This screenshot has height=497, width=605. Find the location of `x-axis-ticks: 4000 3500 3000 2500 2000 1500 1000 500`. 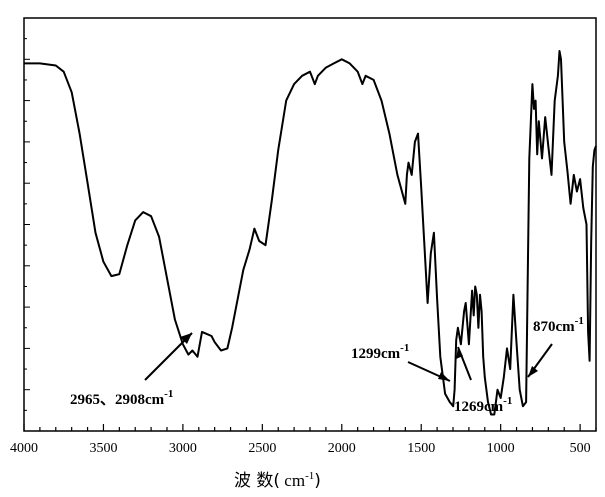

x-axis-ticks: 4000 3500 3000 2500 2000 1500 1000 500 is located at coordinates (303, 440).